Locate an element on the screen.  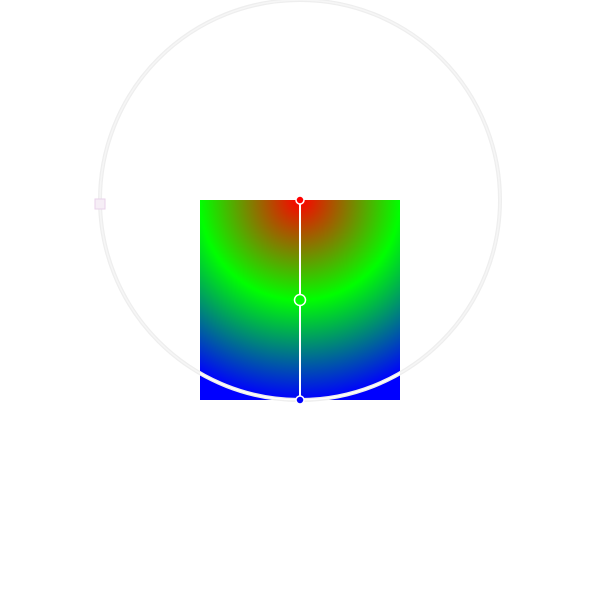
color-stop-handle-end is located at coordinates (300, 400).